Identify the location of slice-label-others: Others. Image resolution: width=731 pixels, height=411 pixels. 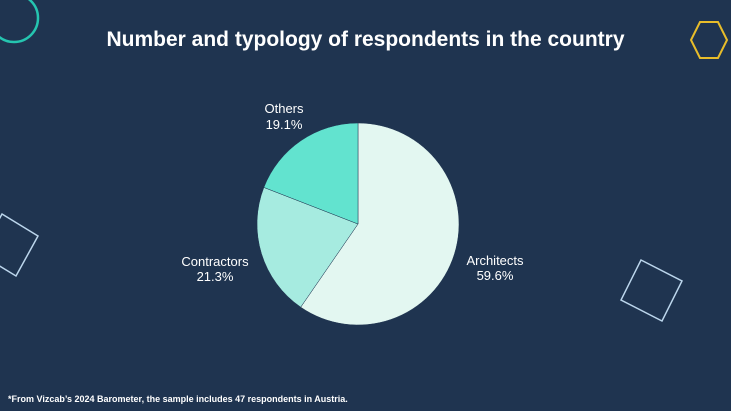
(284, 108).